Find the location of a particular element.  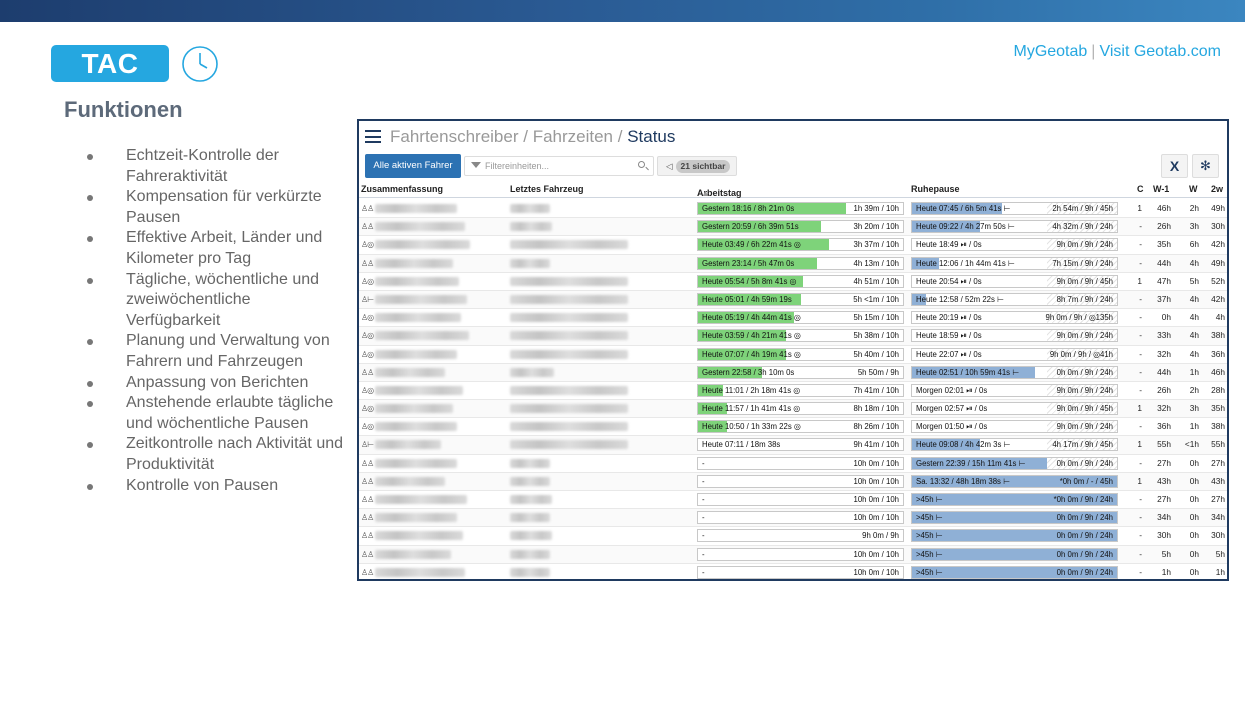

workday-progress is located at coordinates (742, 354).